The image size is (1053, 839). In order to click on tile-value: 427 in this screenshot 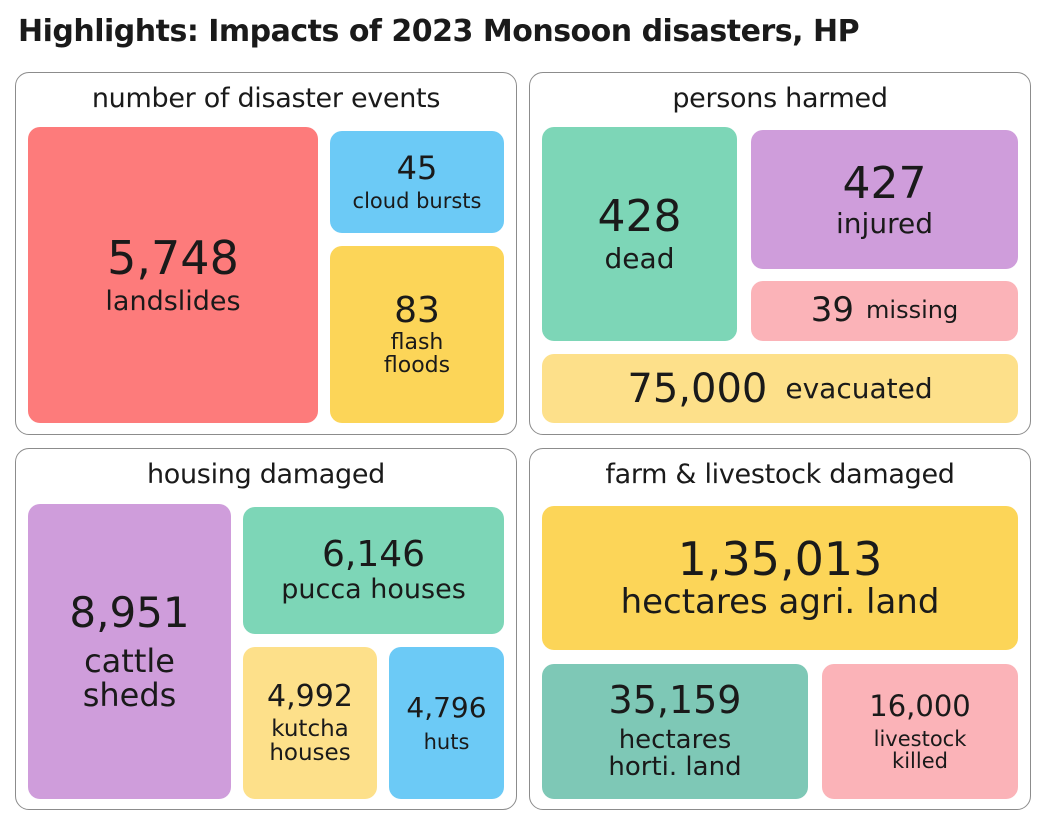, I will do `click(884, 183)`.